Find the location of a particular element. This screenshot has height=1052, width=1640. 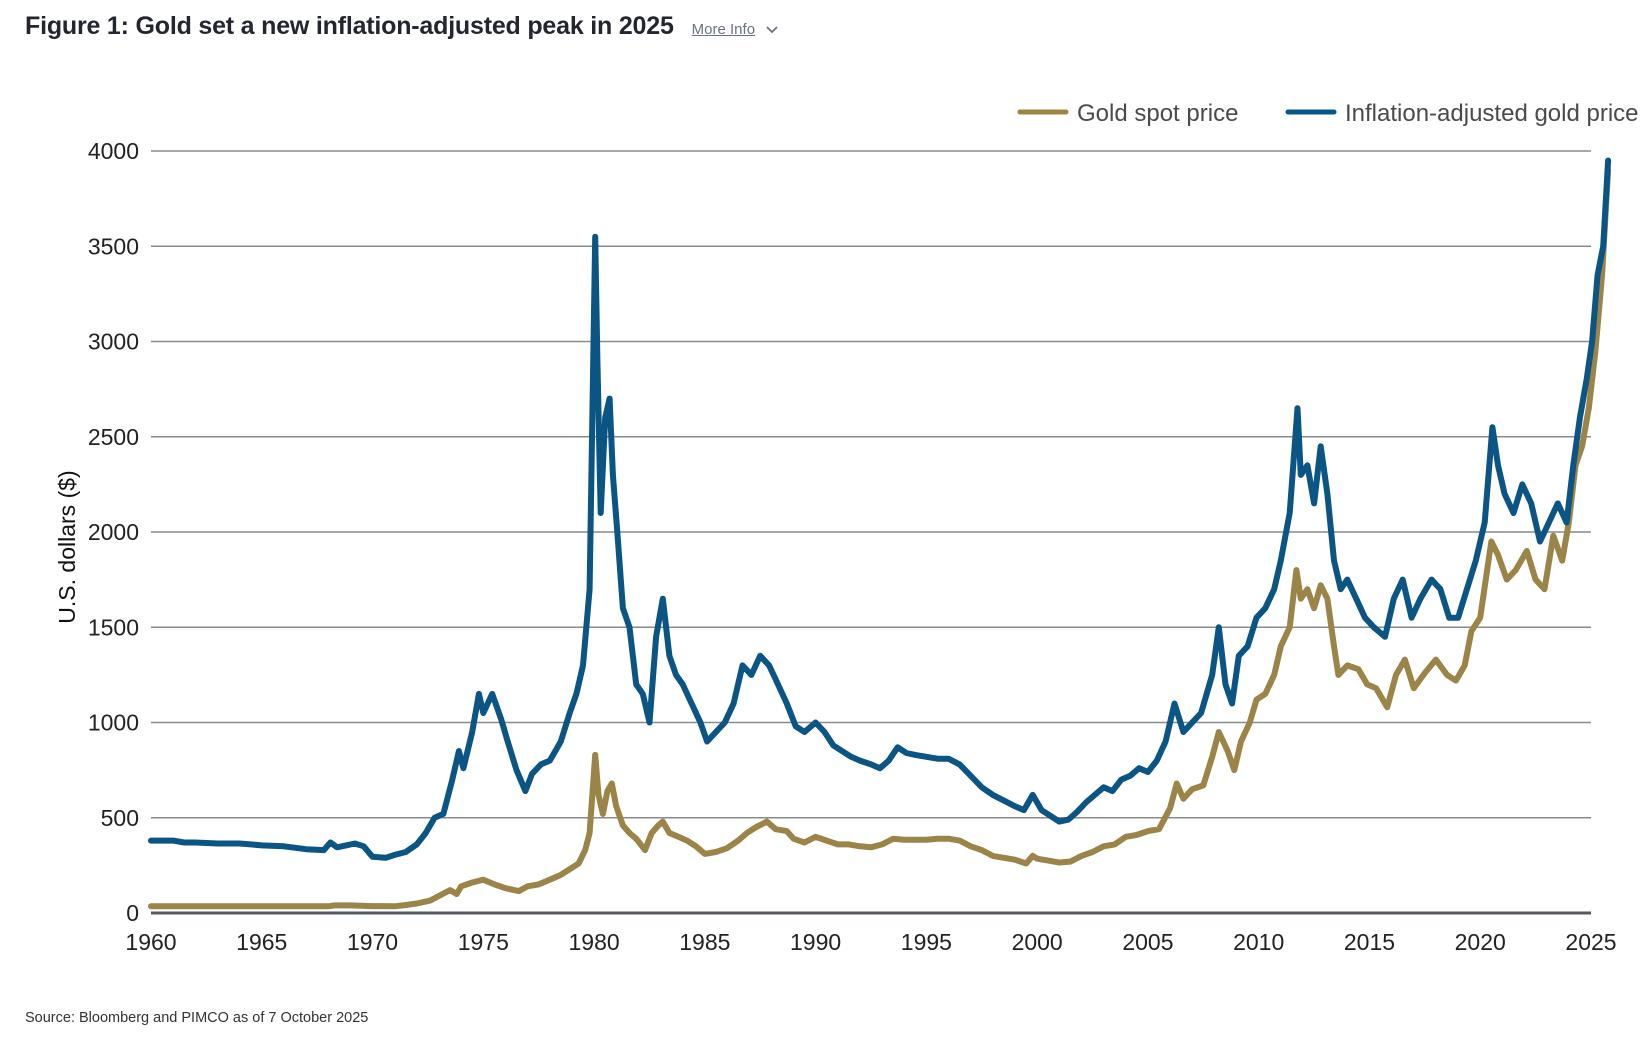

x-tick-label: 2020 is located at coordinates (1480, 942).